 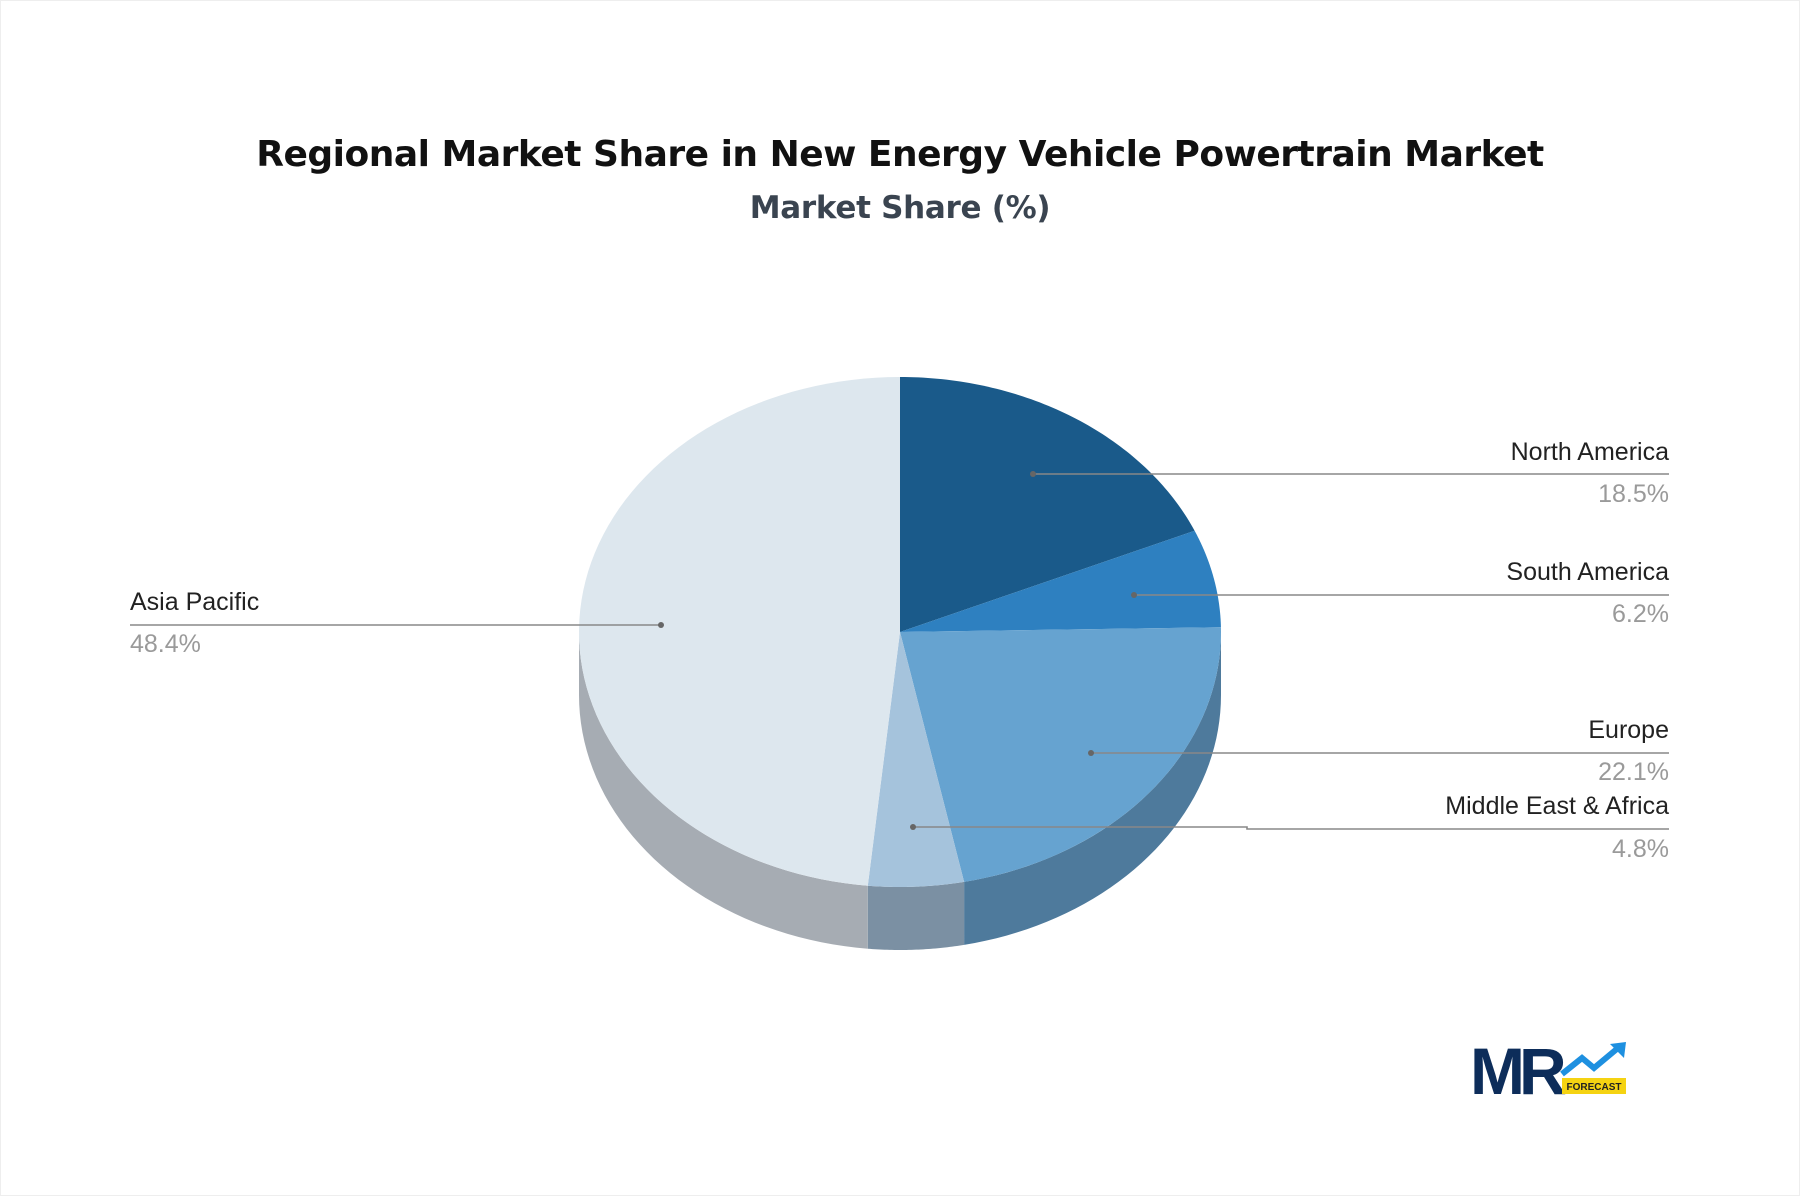 What do you see at coordinates (1589, 452) in the screenshot?
I see `label-north-america: North America` at bounding box center [1589, 452].